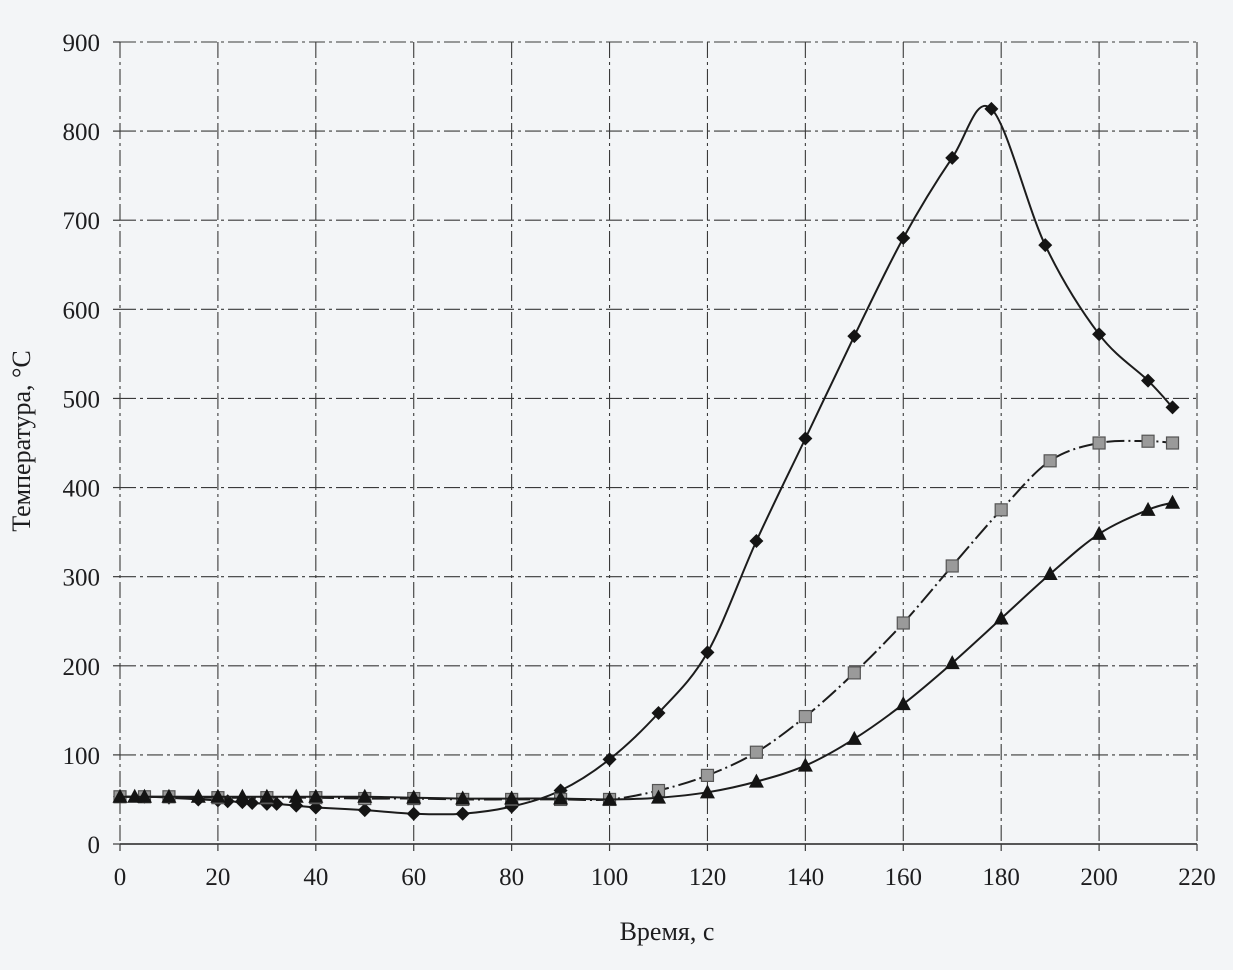 The width and height of the screenshot is (1233, 970). Describe the element at coordinates (91, 444) in the screenshot. I see `y-axis-ticks: 0 100 200 300 400 500 600 700 800 900` at that location.